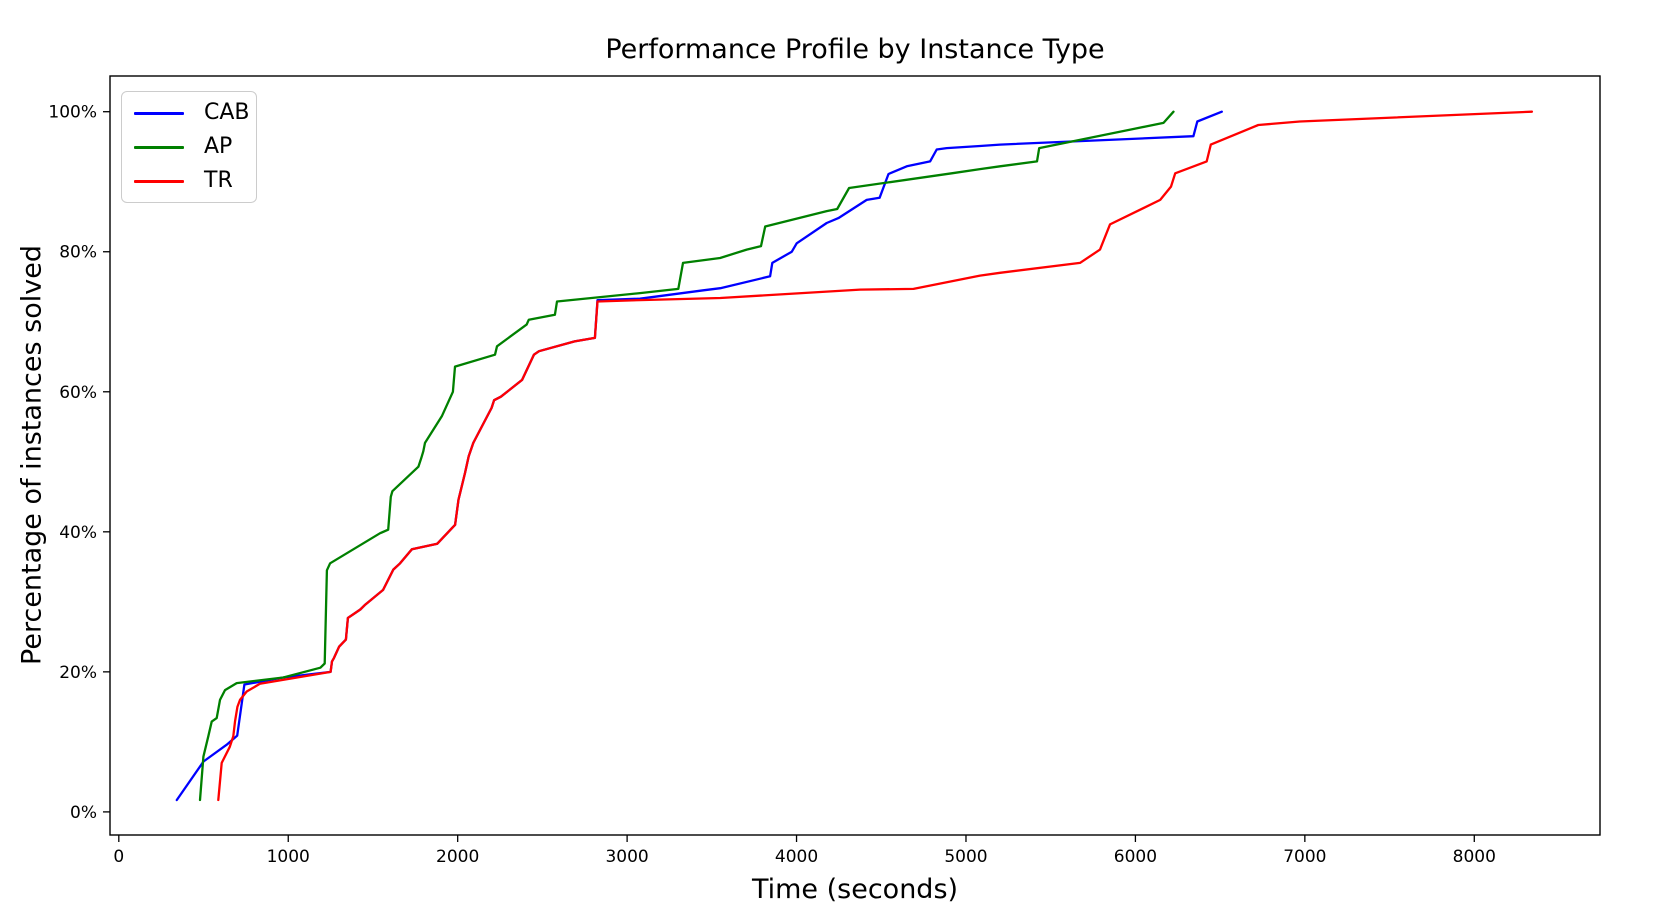 Image resolution: width=1670 pixels, height=922 pixels. I want to click on x-tick-label: 7000, so click(1304, 857).